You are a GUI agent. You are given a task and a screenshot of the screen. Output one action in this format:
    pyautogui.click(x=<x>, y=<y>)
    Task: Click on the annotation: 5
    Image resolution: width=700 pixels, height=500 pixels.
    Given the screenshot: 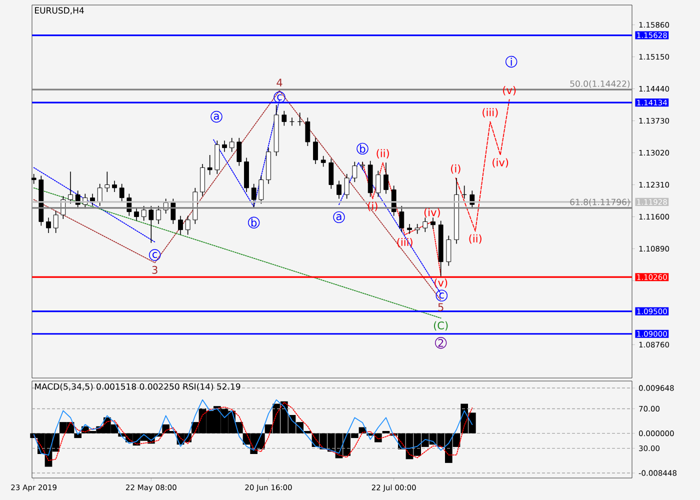 What is the action you would take?
    pyautogui.click(x=441, y=307)
    